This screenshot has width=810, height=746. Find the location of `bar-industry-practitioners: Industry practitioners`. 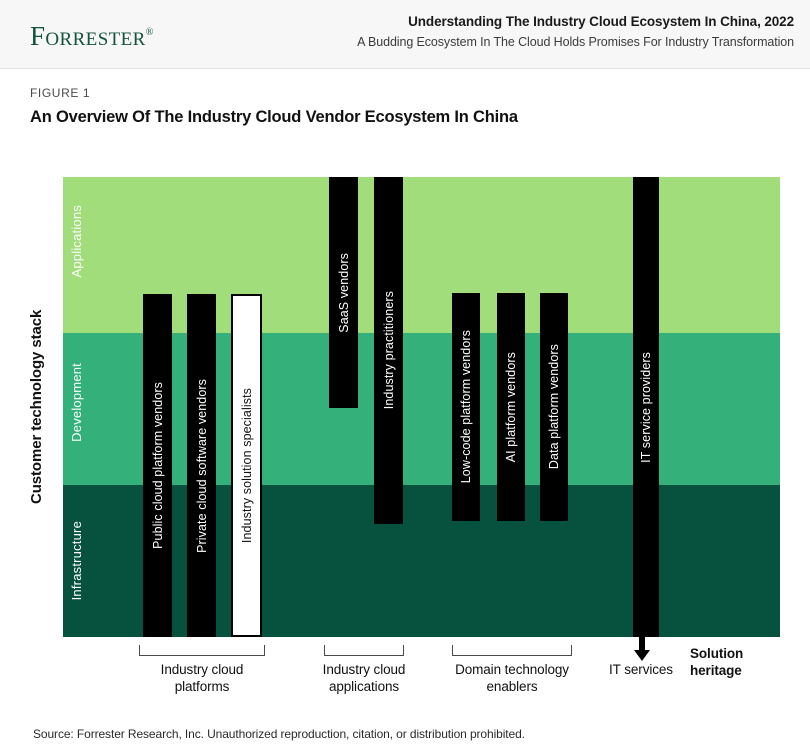

bar-industry-practitioners: Industry practitioners is located at coordinates (388, 350).